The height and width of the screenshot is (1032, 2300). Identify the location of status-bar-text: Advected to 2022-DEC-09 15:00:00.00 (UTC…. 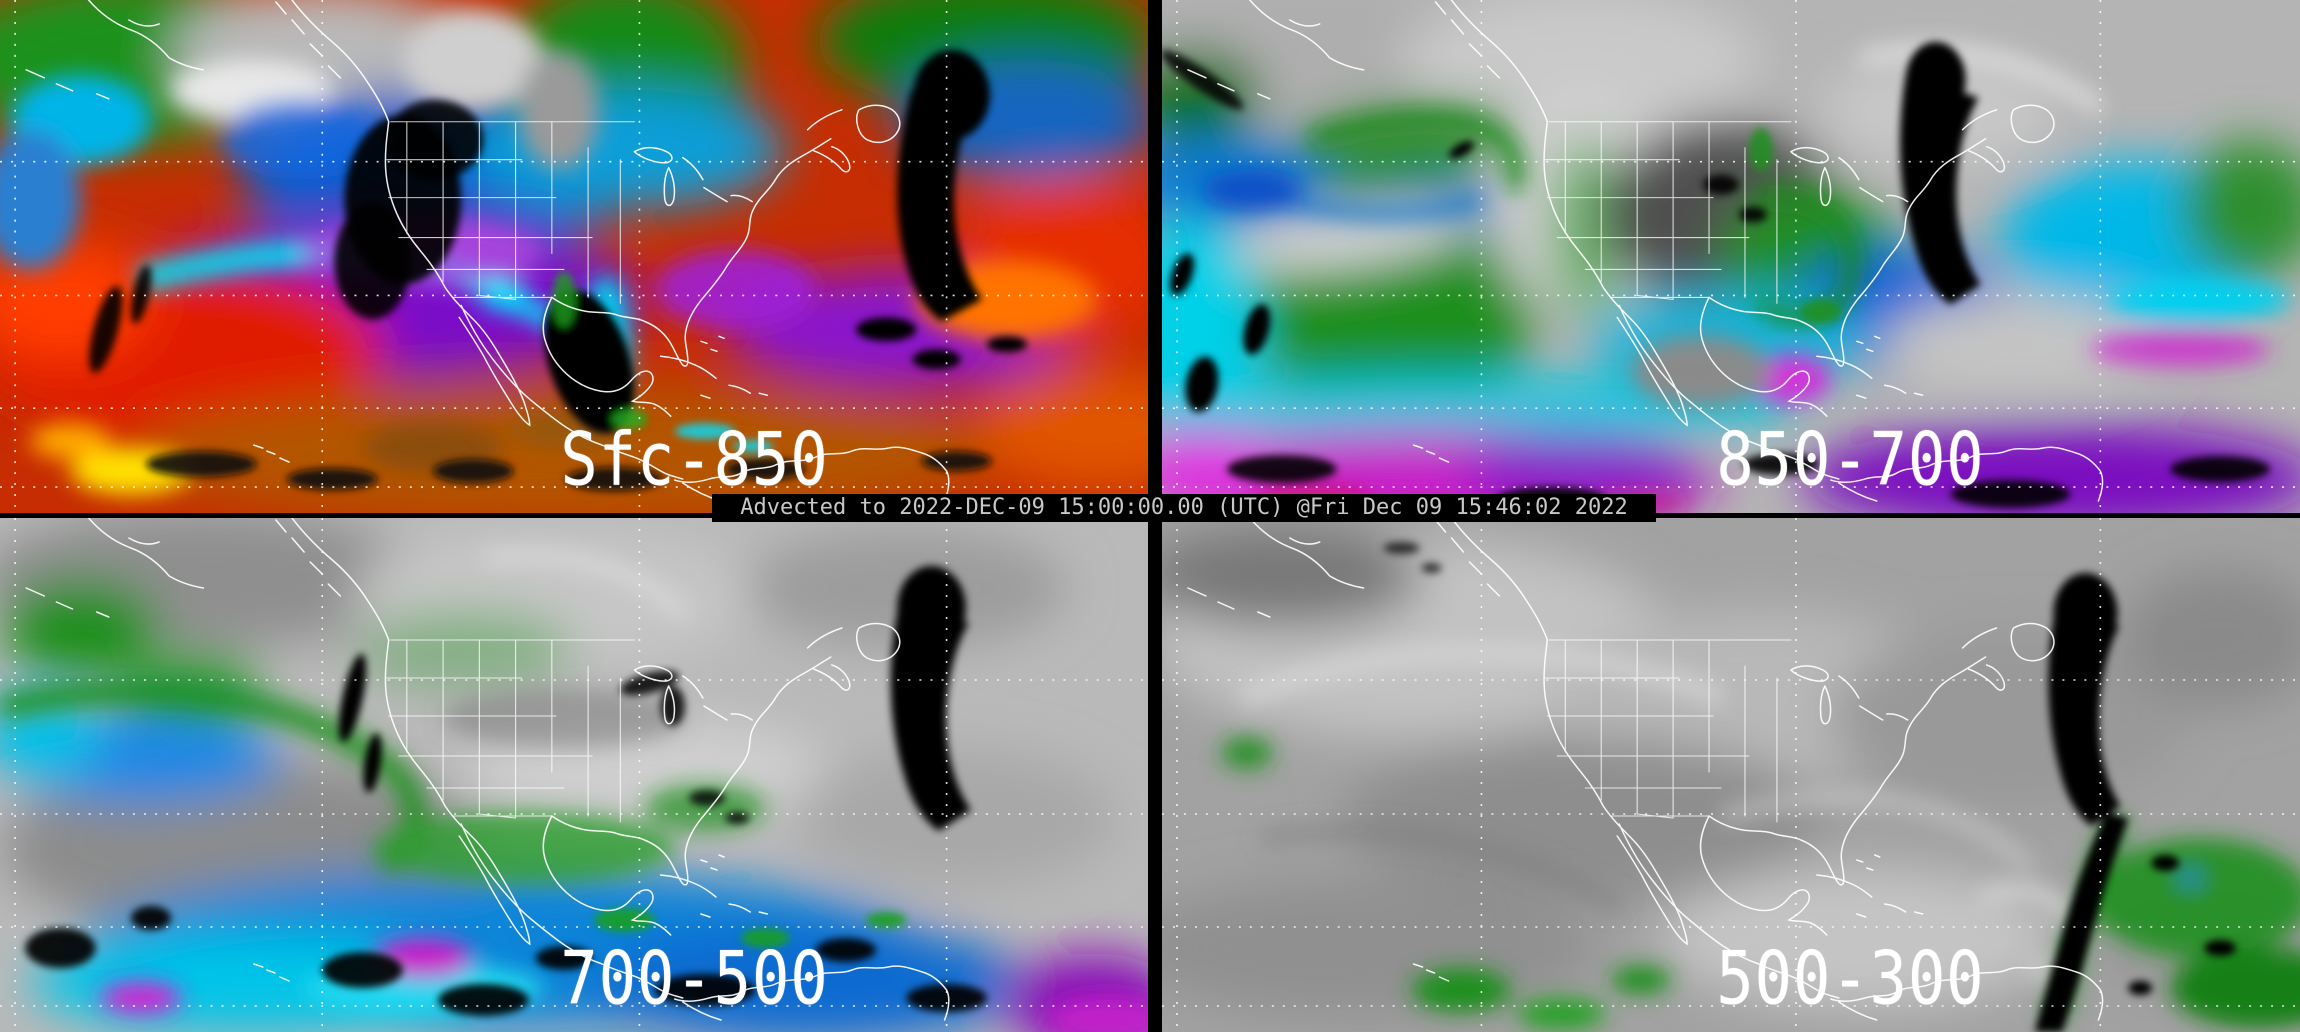
(1184, 507).